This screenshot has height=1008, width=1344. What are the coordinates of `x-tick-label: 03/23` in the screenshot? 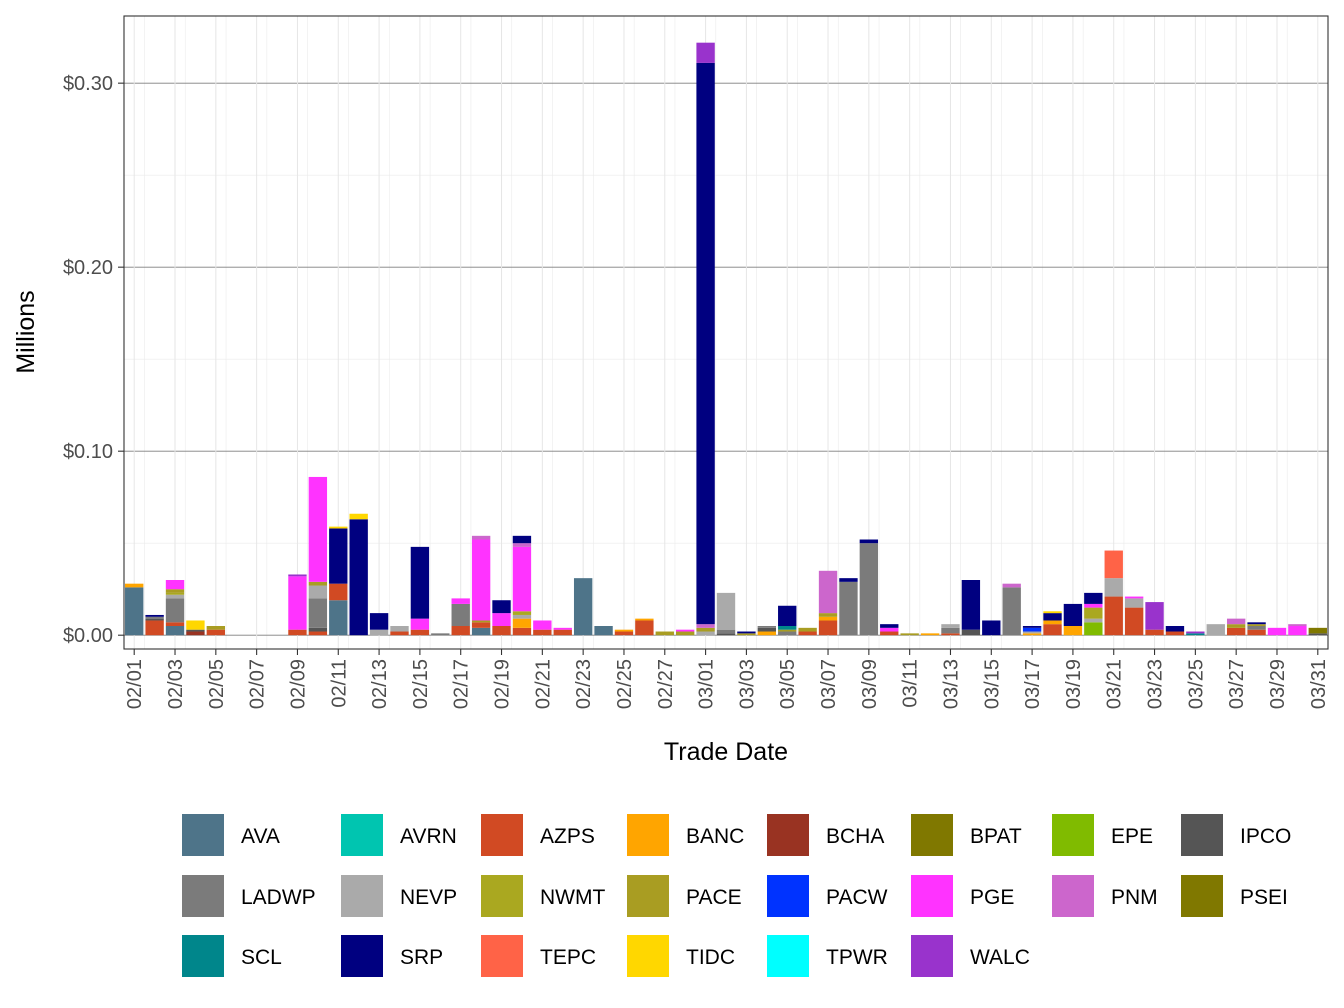 It's located at (1156, 684).